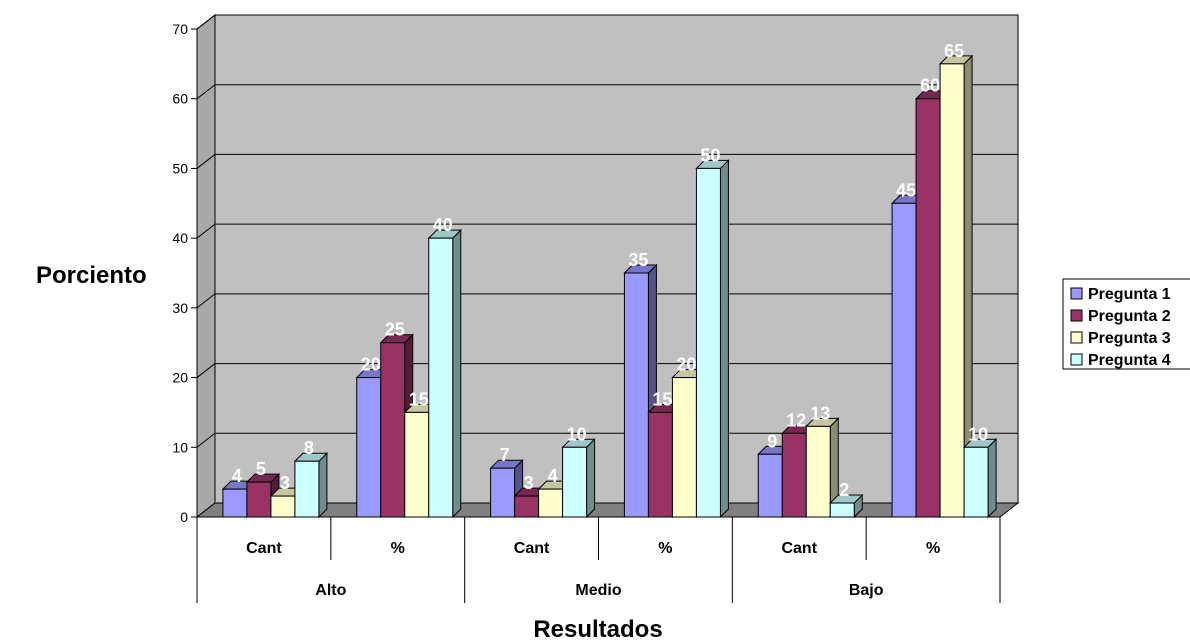  What do you see at coordinates (180, 99) in the screenshot?
I see `y-tick-label: 60` at bounding box center [180, 99].